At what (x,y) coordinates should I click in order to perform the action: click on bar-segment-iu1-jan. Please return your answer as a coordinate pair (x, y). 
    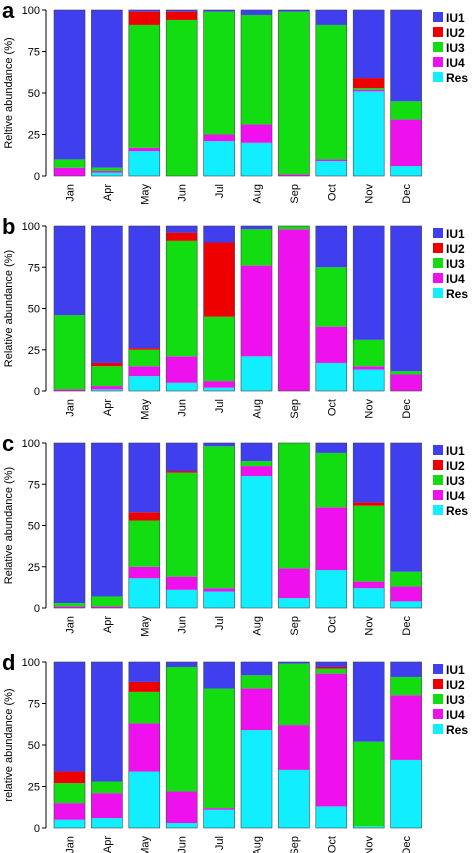
    Looking at the image, I should click on (69, 717).